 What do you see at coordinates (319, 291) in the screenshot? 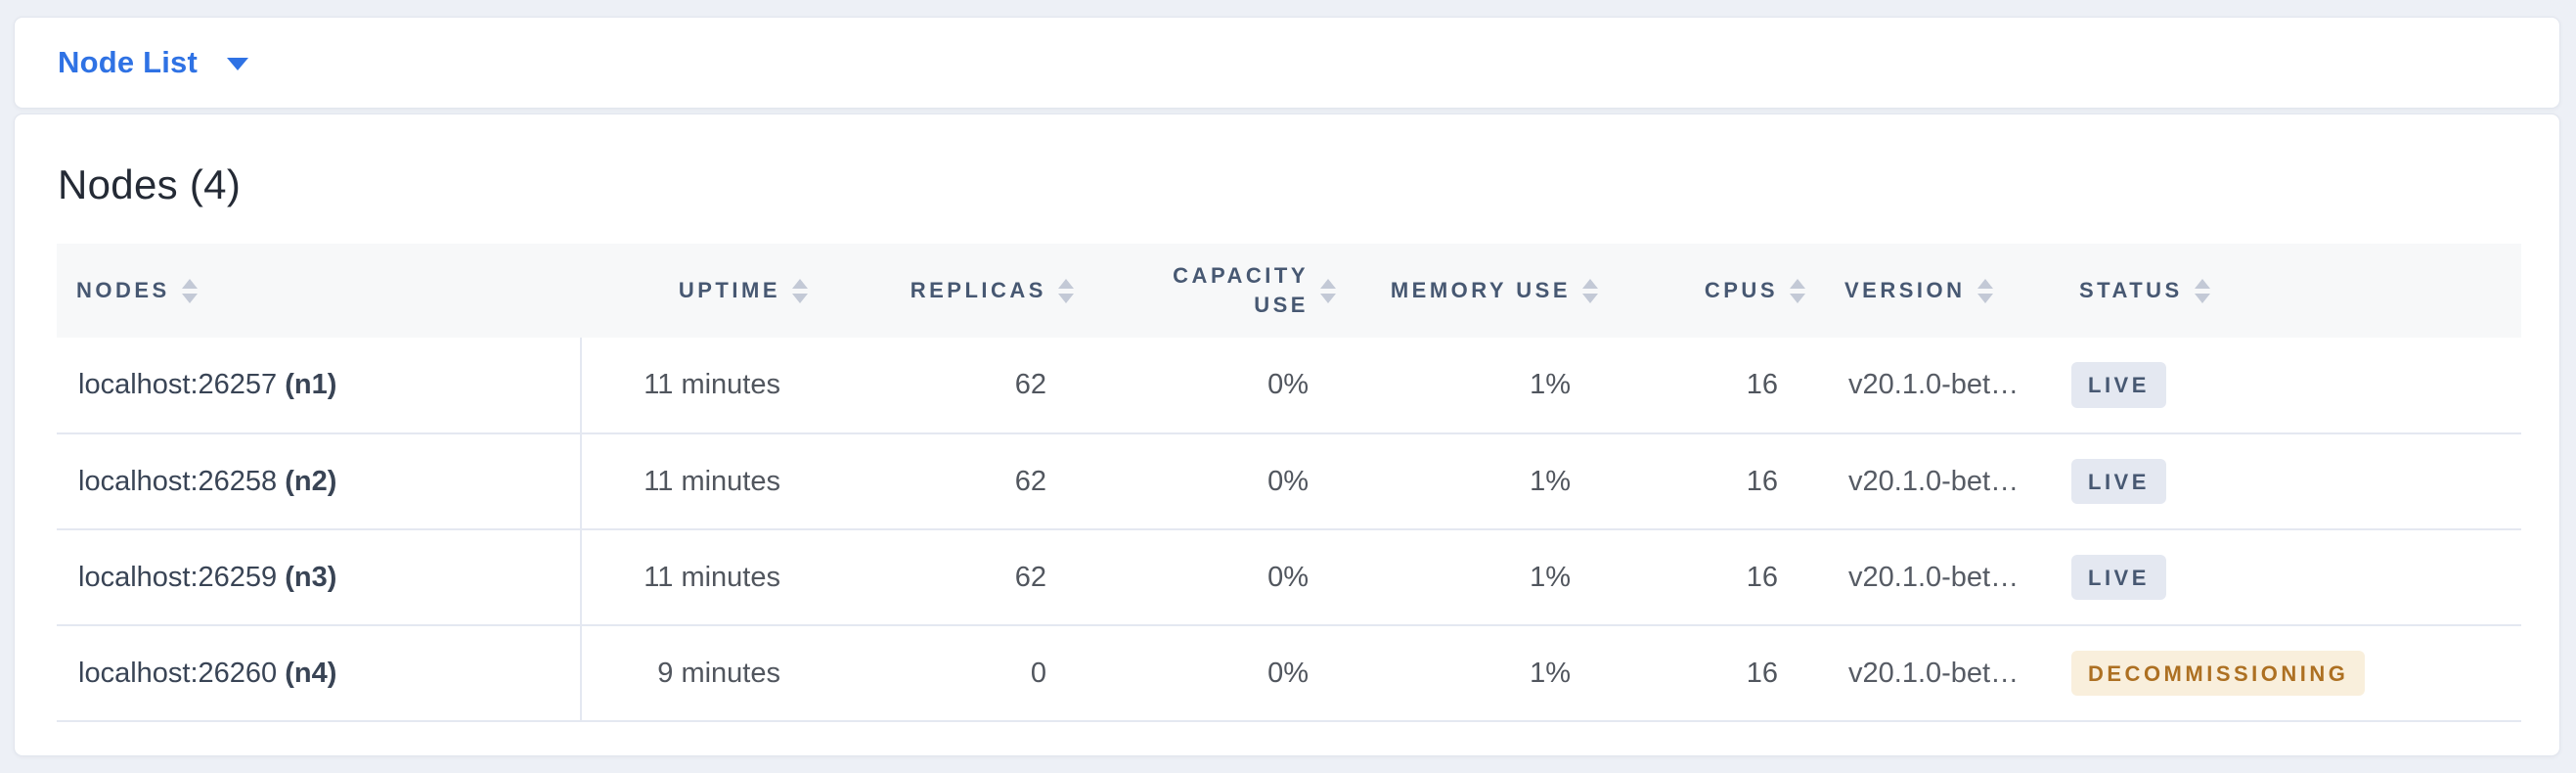
I see `column-header-nodes: NODES` at bounding box center [319, 291].